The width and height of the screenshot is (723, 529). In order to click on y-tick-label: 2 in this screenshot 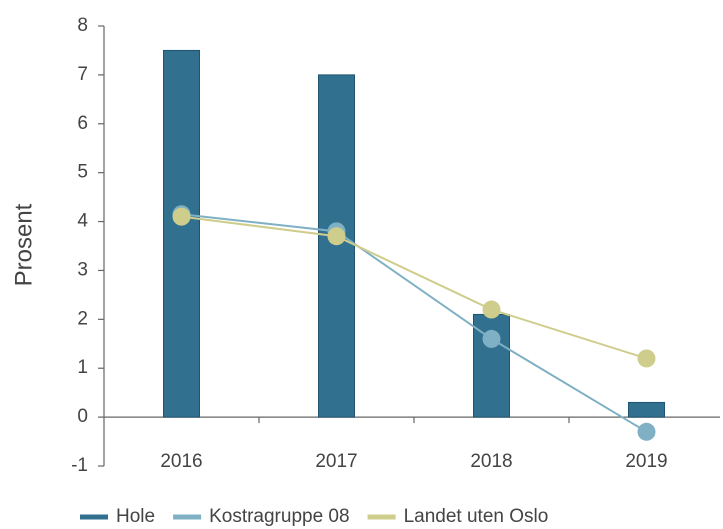, I will do `click(82, 318)`.